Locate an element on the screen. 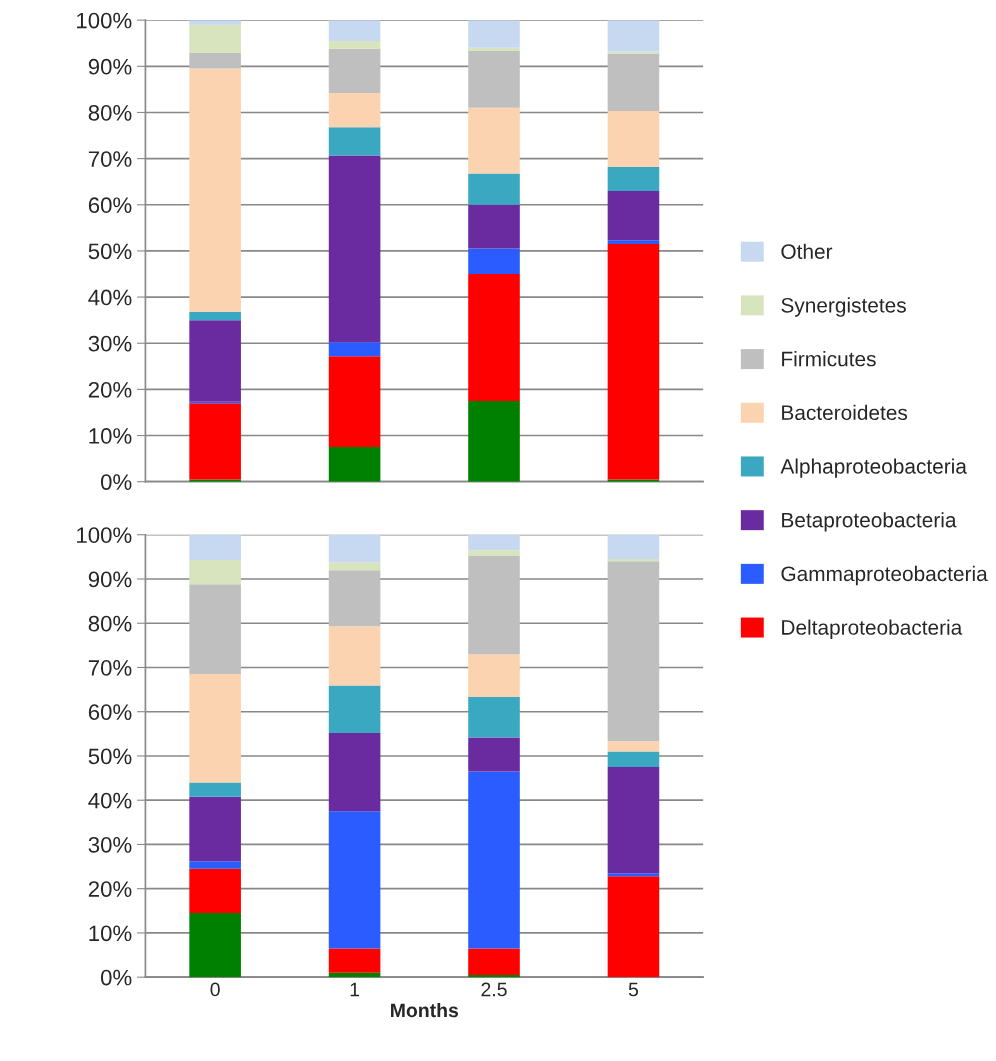 The image size is (996, 1061). x-tick-label: 1 is located at coordinates (355, 989).